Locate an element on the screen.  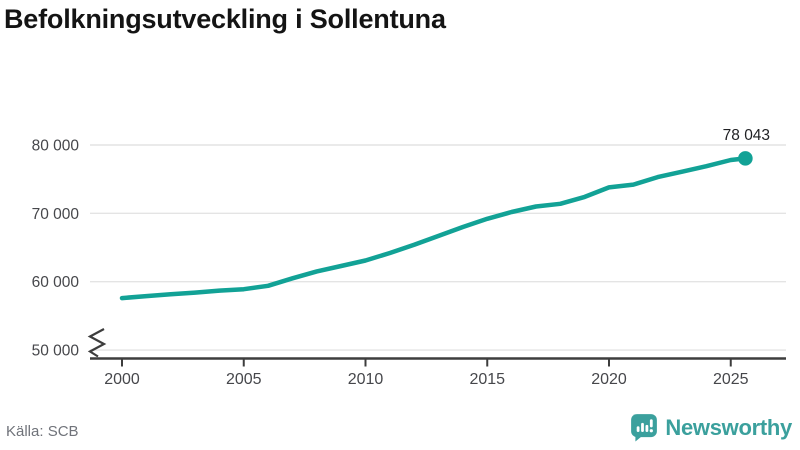
newsworthy-logo: Newsworthy is located at coordinates (711, 427).